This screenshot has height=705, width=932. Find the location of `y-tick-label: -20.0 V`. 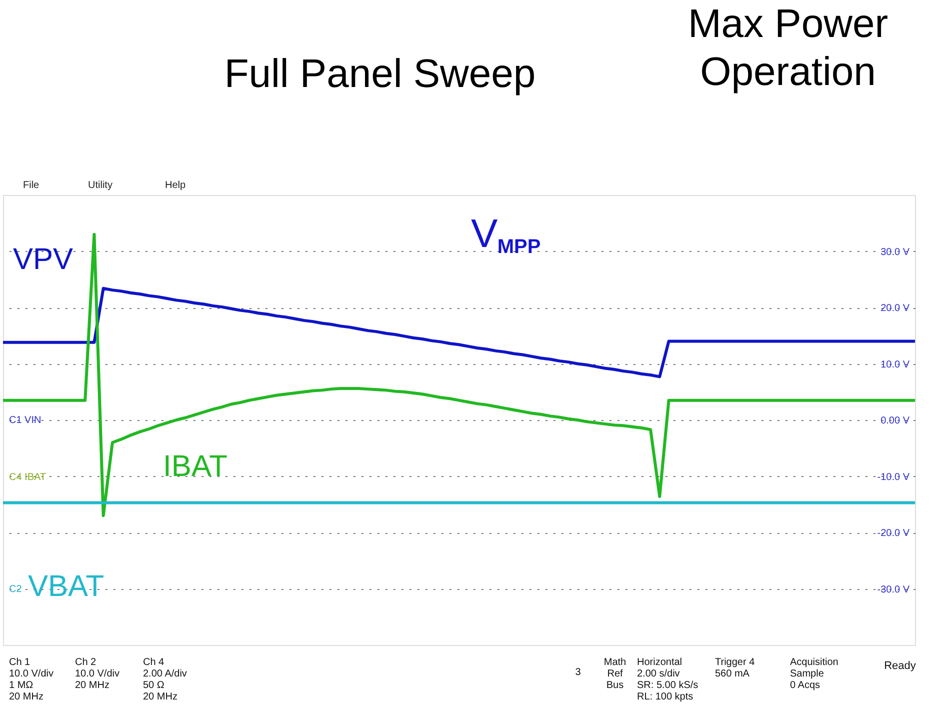

y-tick-label: -20.0 V is located at coordinates (893, 533).